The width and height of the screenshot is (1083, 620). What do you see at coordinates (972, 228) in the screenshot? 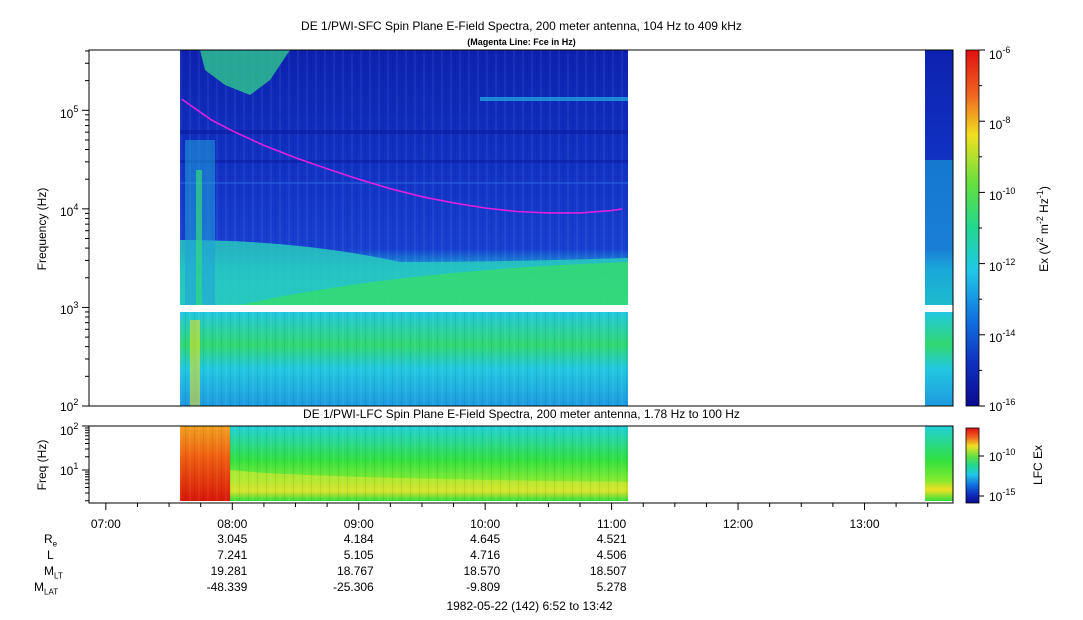
I see `sfc-colorbar` at bounding box center [972, 228].